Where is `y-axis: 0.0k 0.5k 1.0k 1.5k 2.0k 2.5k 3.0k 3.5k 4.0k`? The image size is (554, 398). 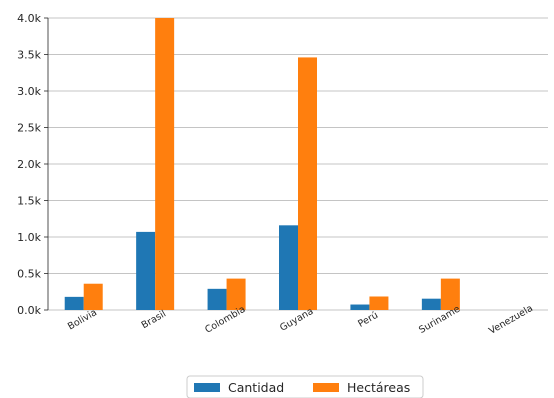 y-axis: 0.0k 0.5k 1.0k 1.5k 2.0k 2.5k 3.0k 3.5k 4.0k is located at coordinates (33, 164).